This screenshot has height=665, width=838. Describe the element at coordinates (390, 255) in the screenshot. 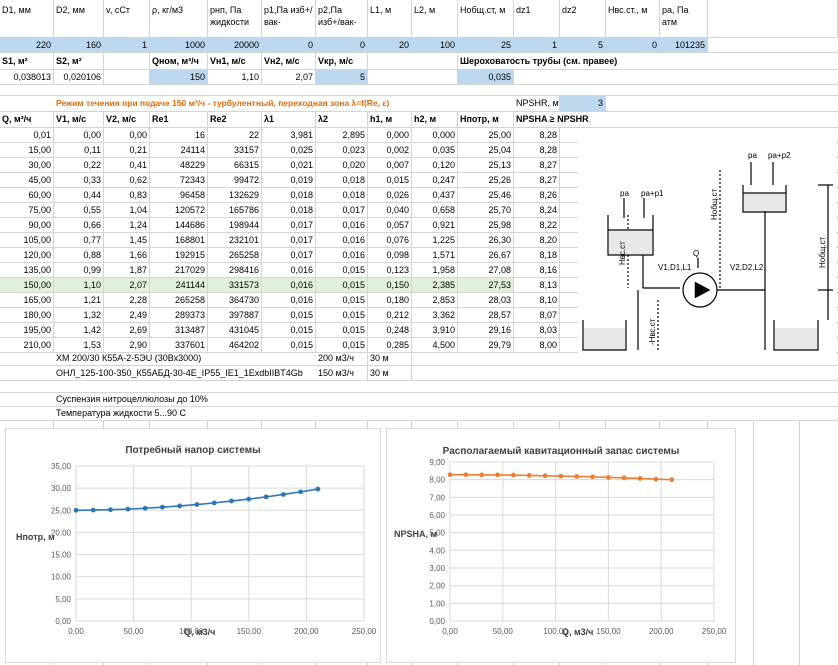

I see `cell-h1: 0,098` at that location.